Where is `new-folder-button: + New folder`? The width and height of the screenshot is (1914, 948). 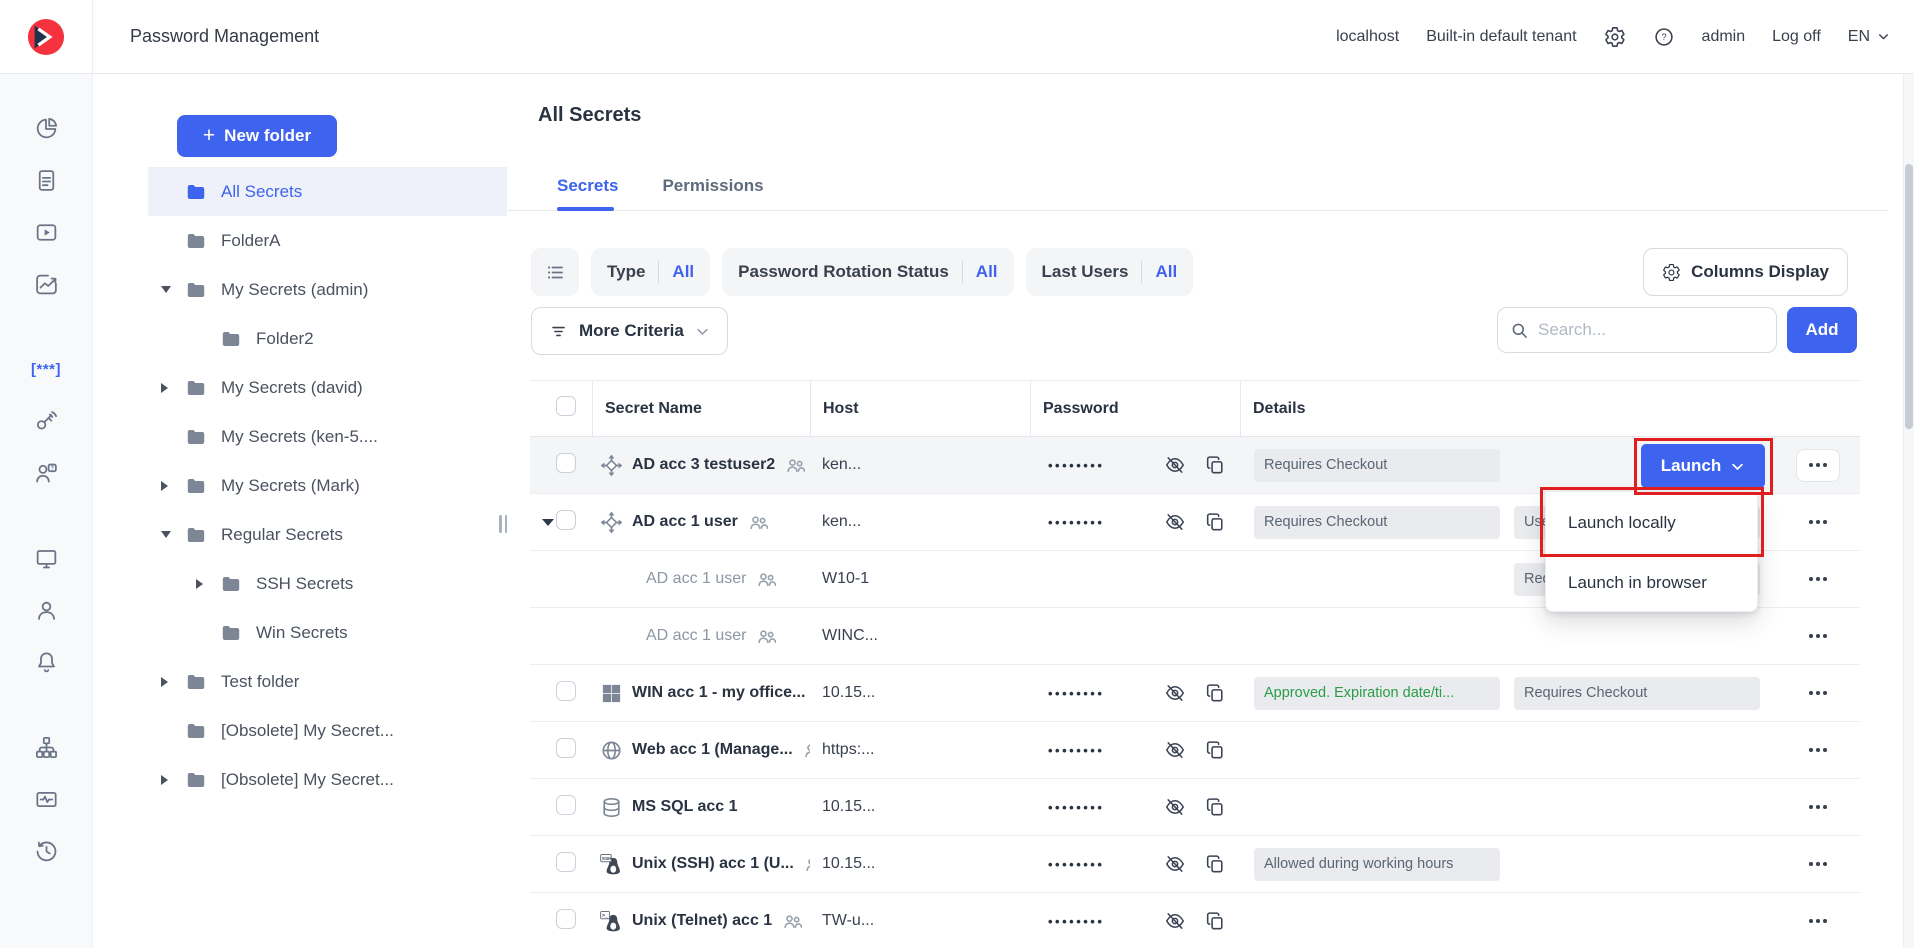 new-folder-button: + New folder is located at coordinates (257, 136).